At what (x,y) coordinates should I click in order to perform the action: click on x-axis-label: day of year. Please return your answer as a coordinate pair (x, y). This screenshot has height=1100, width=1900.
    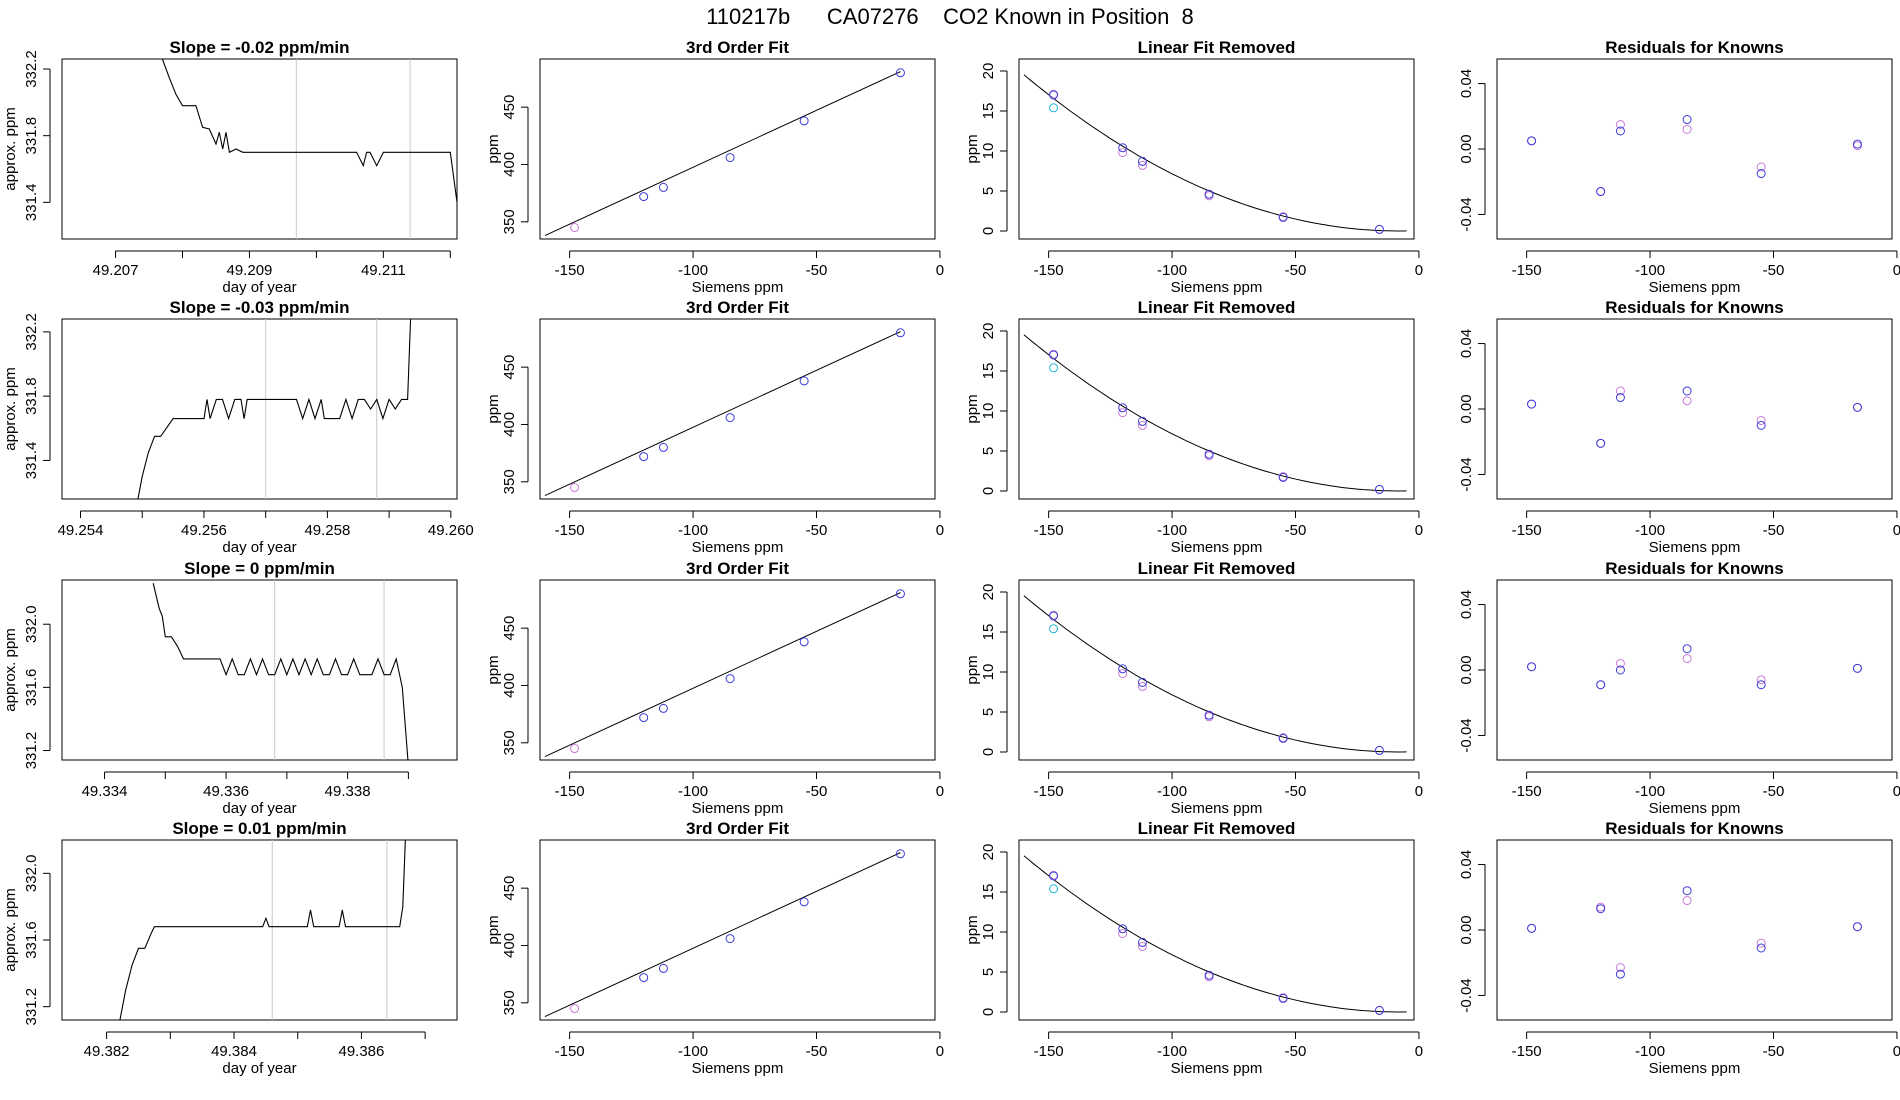
    Looking at the image, I should click on (259, 287).